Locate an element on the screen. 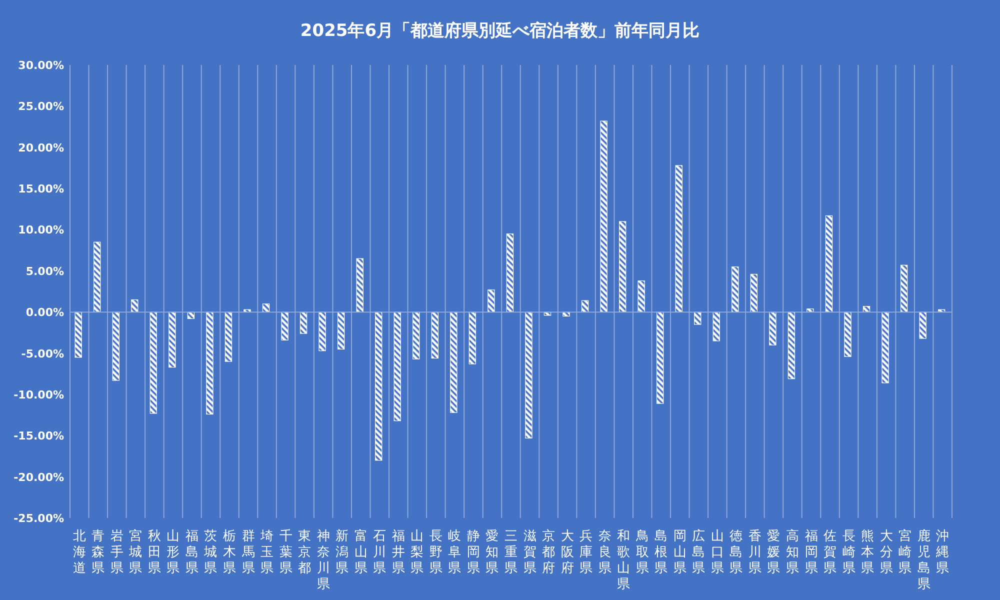 The image size is (1000, 600). x-tick-label: 神奈川県 is located at coordinates (323, 560).